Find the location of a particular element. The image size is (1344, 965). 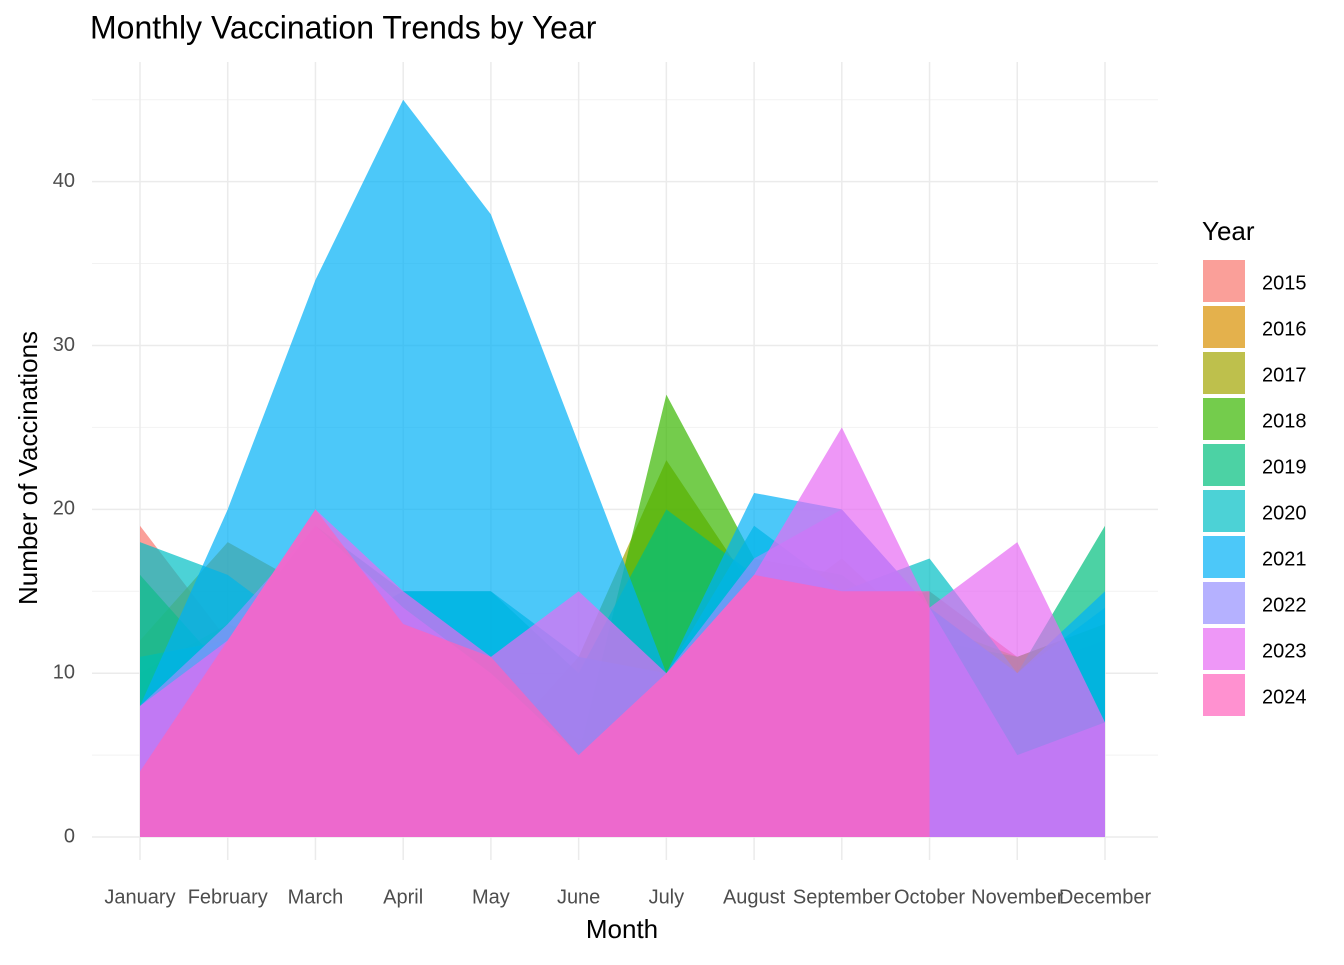

x-tick-label: July is located at coordinates (667, 897).